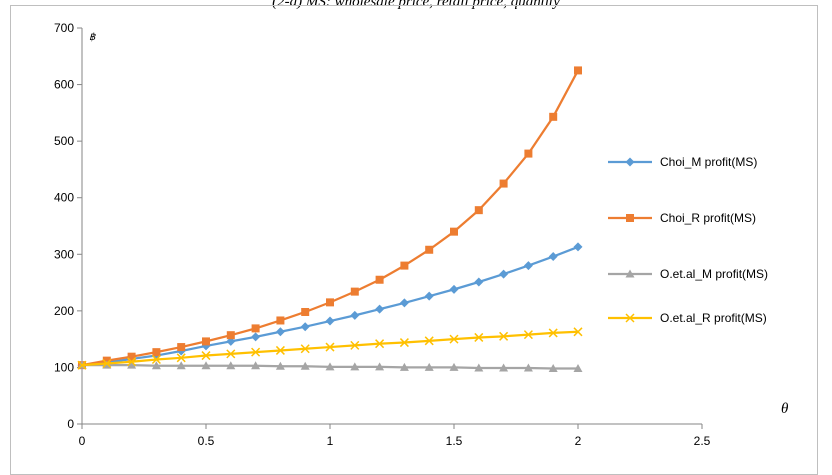  I want to click on x-axis-label: θ, so click(785, 409).